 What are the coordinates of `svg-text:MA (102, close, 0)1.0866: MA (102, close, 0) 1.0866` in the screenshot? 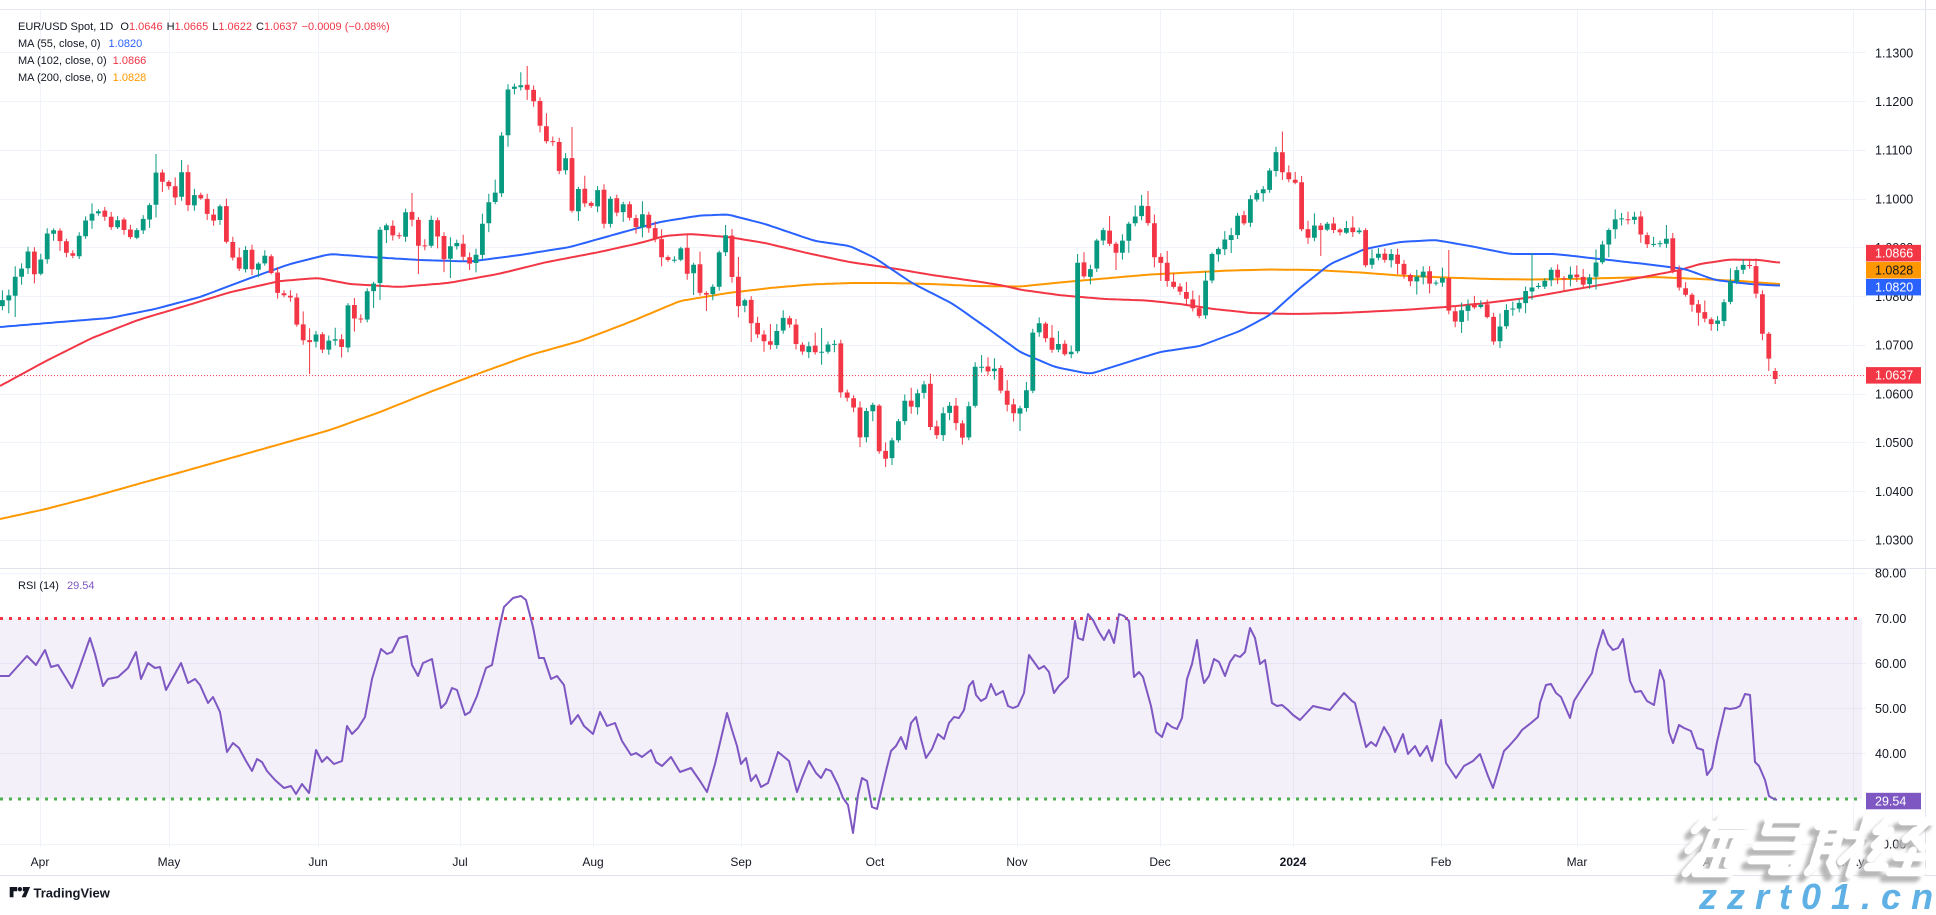 It's located at (82, 61).